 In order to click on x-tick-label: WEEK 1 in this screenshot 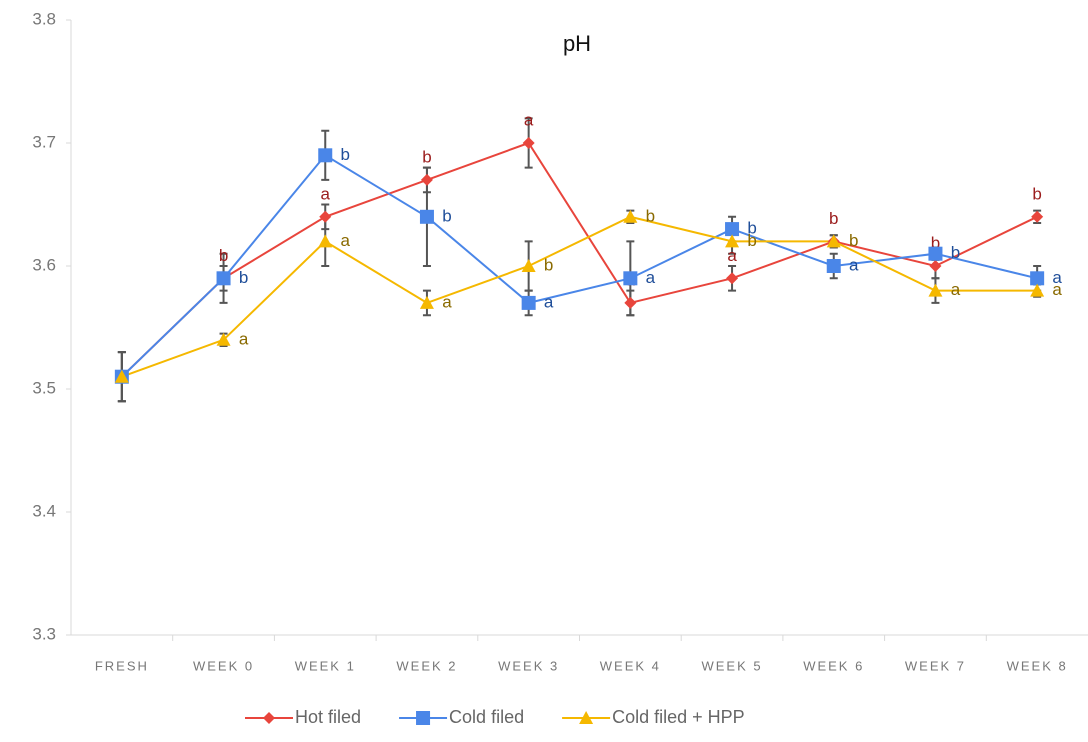, I will do `click(325, 665)`.